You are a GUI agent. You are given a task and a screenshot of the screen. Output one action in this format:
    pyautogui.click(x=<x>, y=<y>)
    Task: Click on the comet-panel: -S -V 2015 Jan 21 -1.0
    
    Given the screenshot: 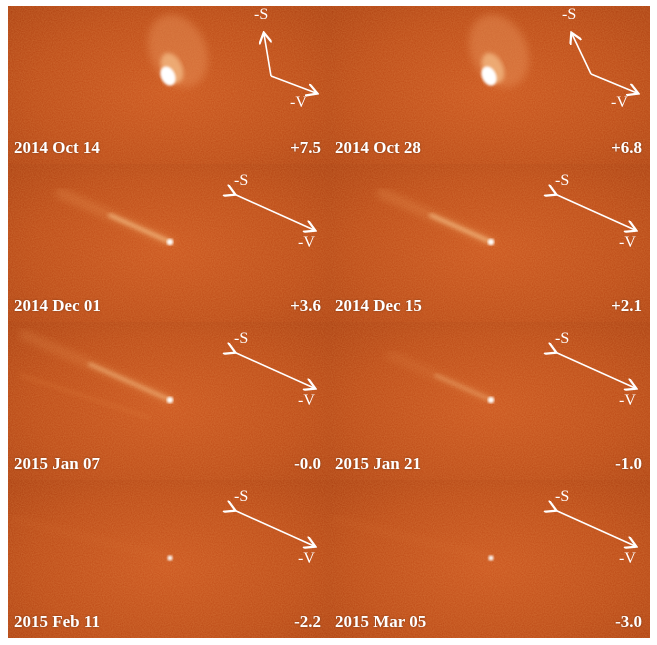 What is the action you would take?
    pyautogui.click(x=489, y=401)
    